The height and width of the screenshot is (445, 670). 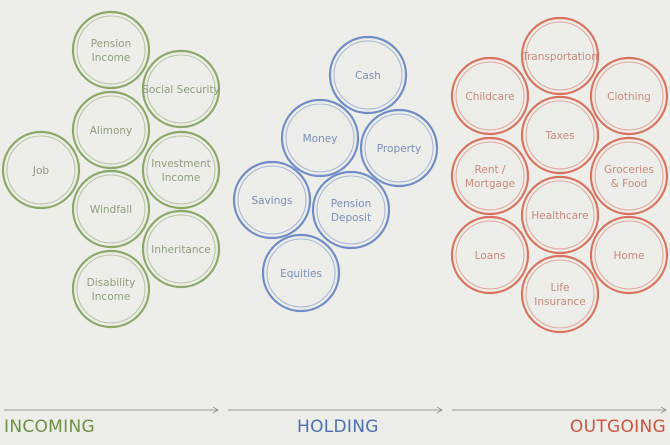 What do you see at coordinates (180, 164) in the screenshot?
I see `bubble-label: Investment` at bounding box center [180, 164].